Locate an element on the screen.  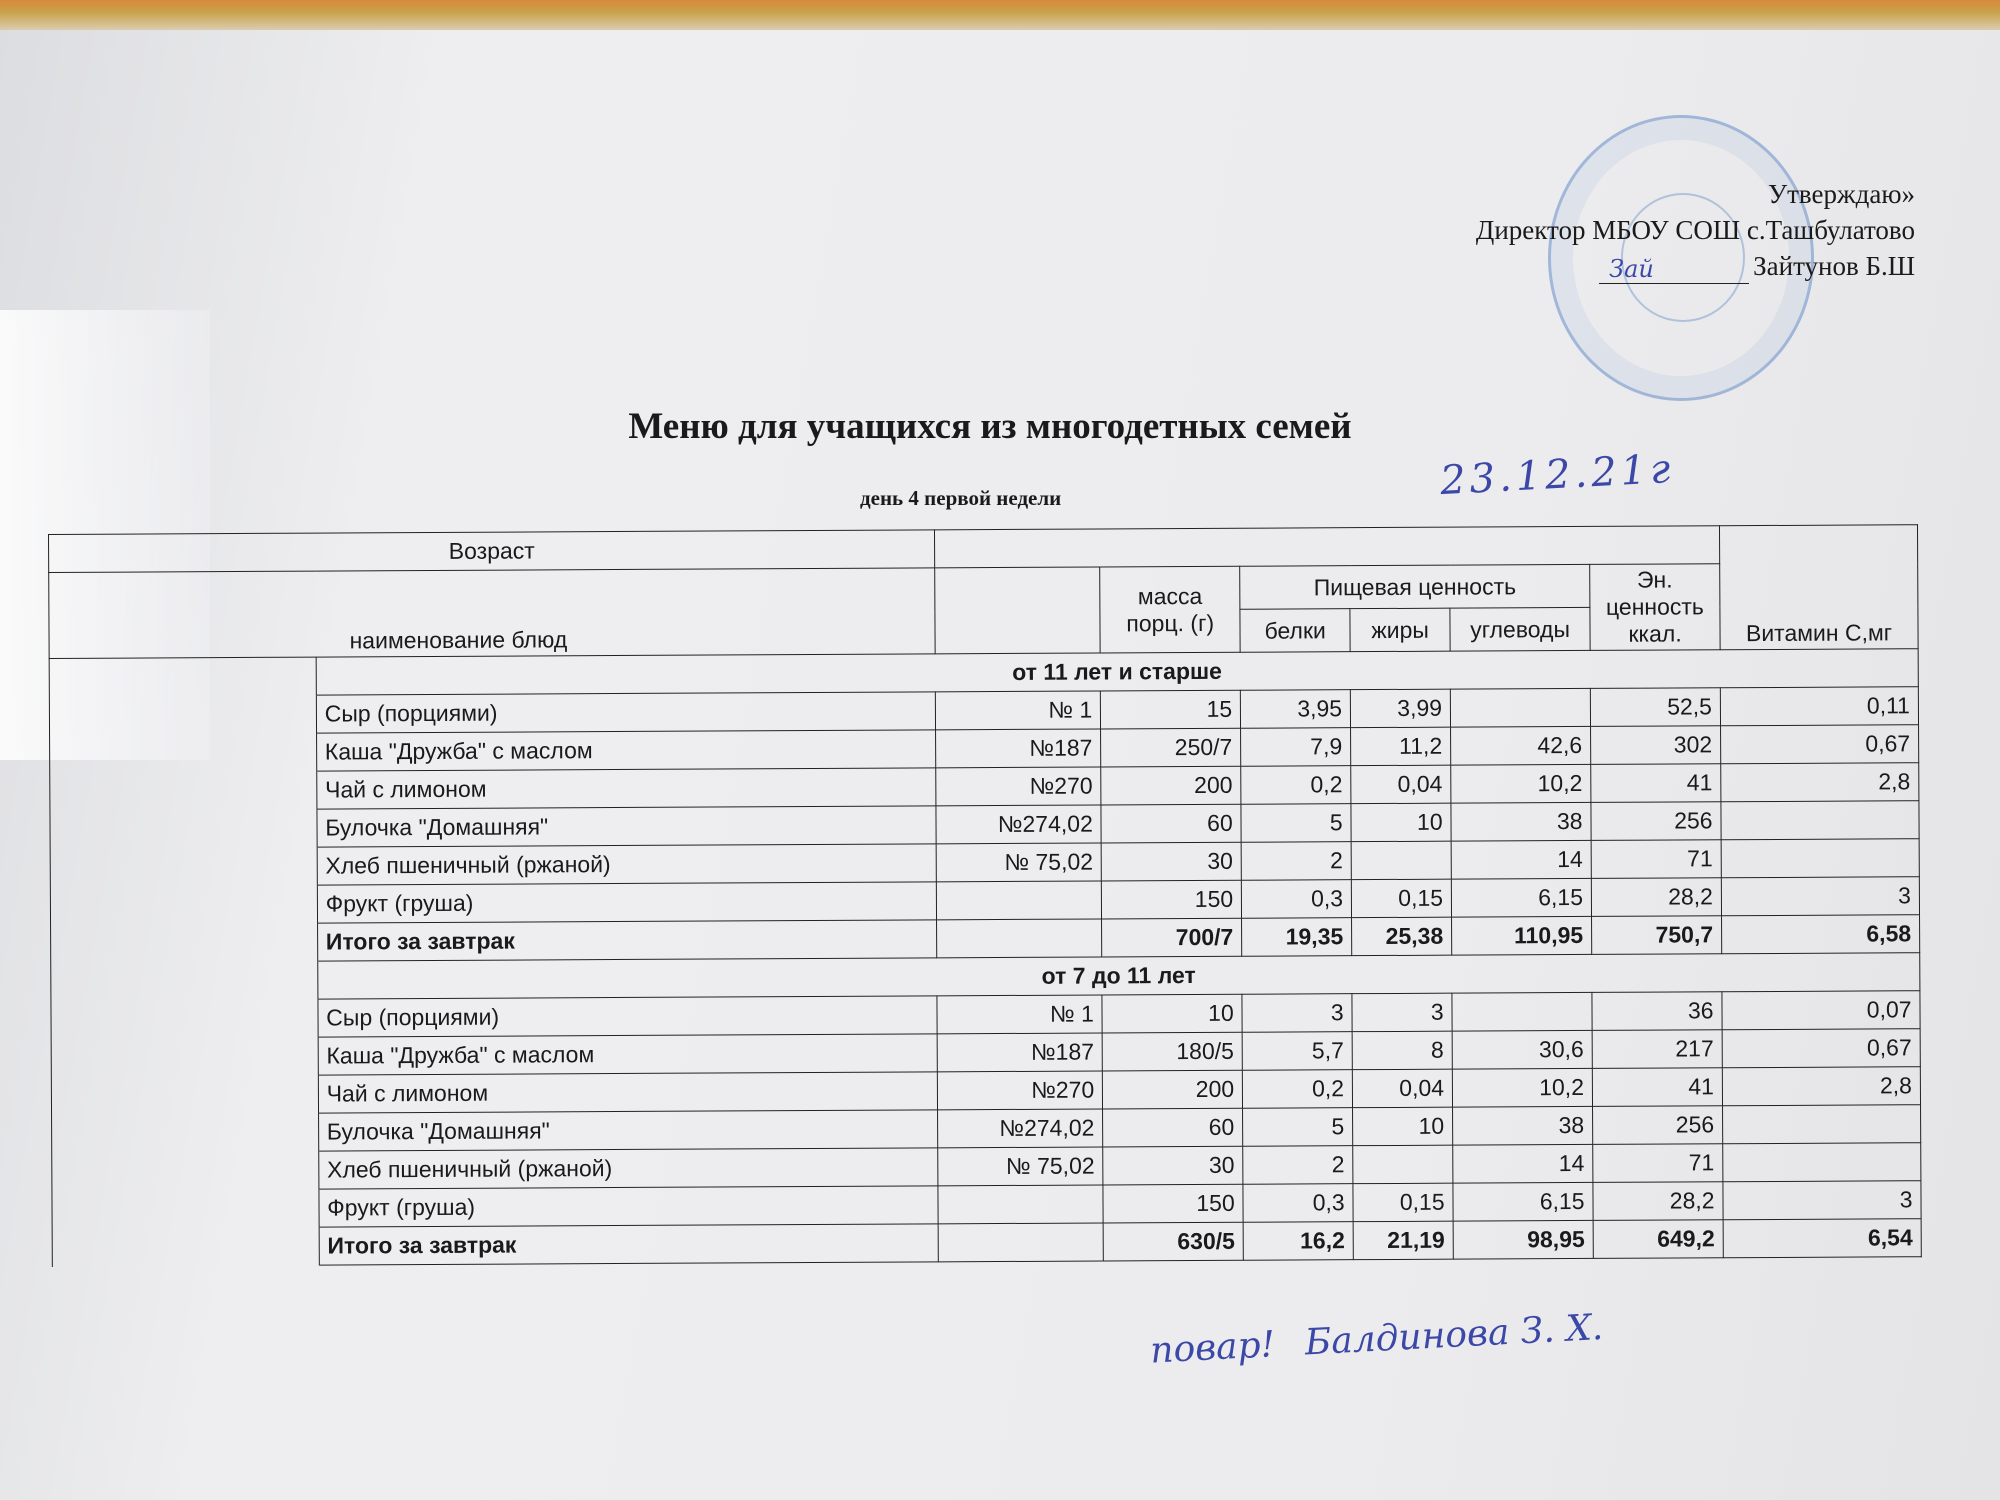
signature-line: Зай is located at coordinates (1674, 269).